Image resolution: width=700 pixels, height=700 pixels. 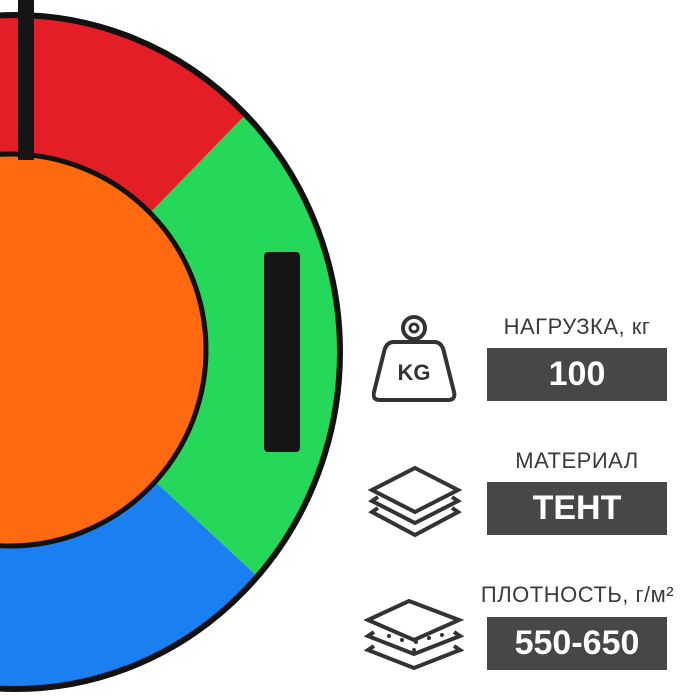 I want to click on material-label: МАТЕРИАЛ, so click(x=577, y=460).